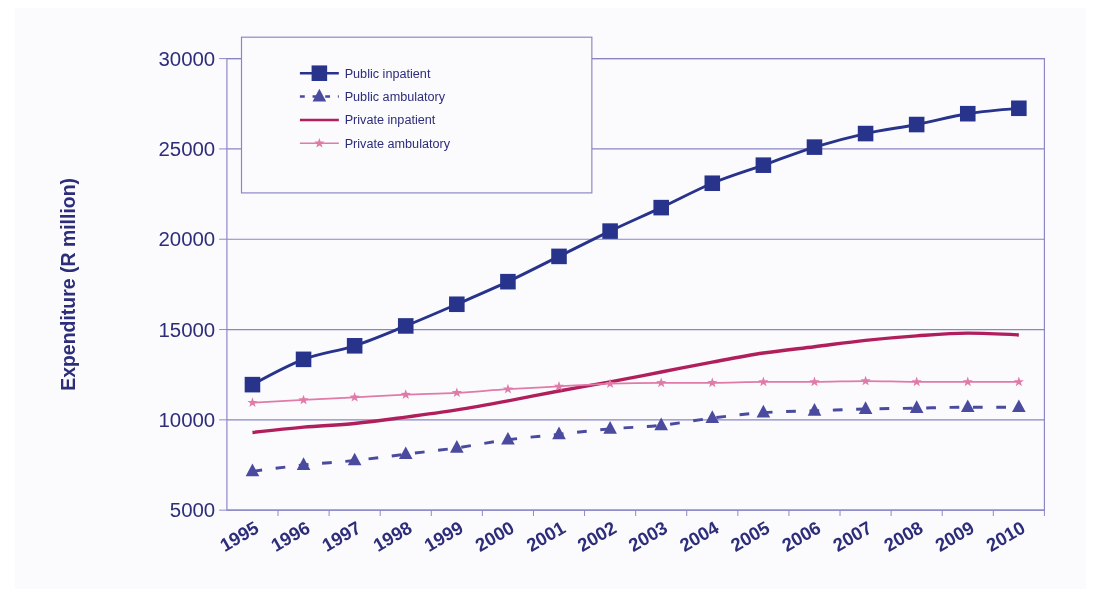 The width and height of the screenshot is (1101, 597). I want to click on x-tick-label: 2010, so click(1005, 536).